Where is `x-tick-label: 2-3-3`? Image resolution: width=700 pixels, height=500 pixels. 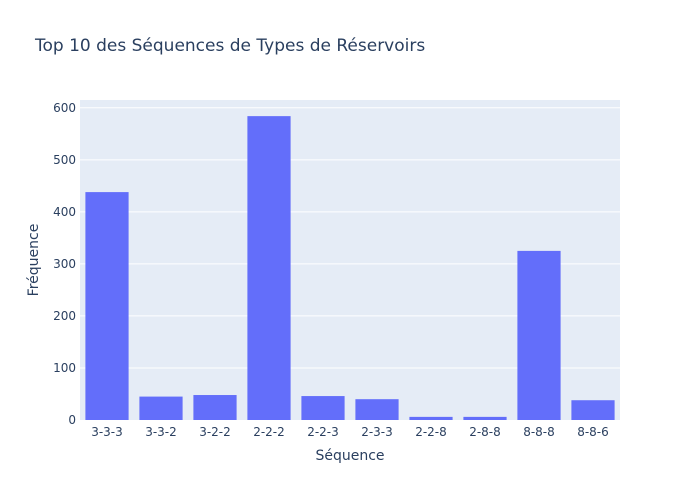
x-tick-label: 2-3-3 is located at coordinates (377, 432).